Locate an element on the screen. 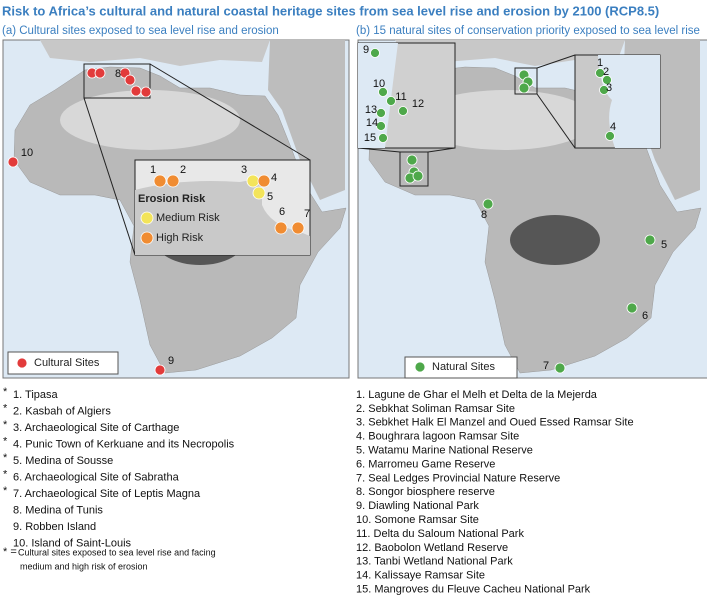 Image resolution: width=707 pixels, height=600 pixels. list-item: 5. Watamu Marine National Reserve is located at coordinates (444, 451).